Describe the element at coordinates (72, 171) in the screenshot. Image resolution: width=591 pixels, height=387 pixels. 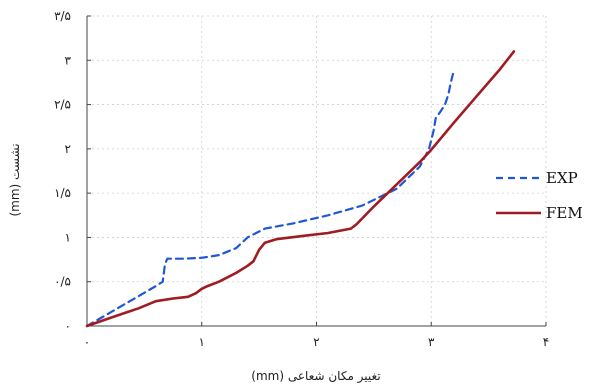
I see `y-axis-ticks: ۰ ۰/۵ ۱ ۱/۵ ۲ ۲/۵ ۳ ۳/۵` at that location.